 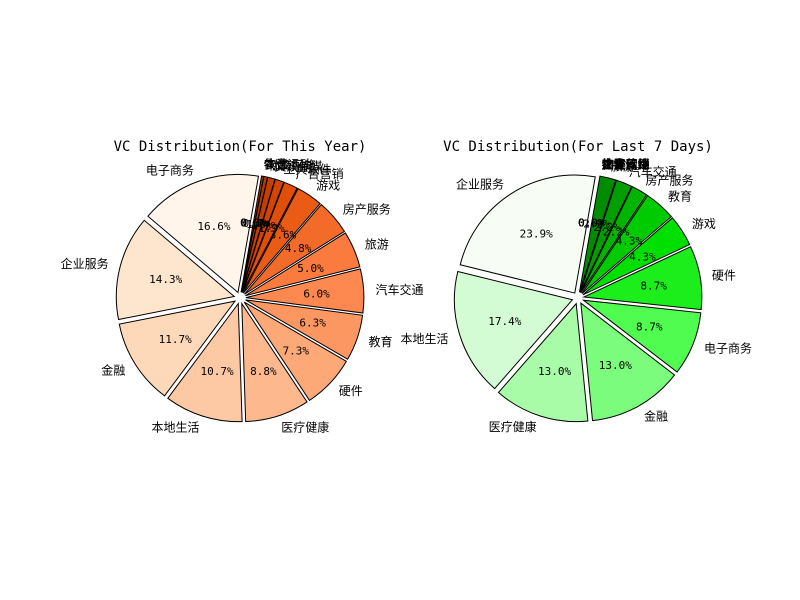 What do you see at coordinates (217, 371) in the screenshot?
I see `slice-percent-label: 10.7%` at bounding box center [217, 371].